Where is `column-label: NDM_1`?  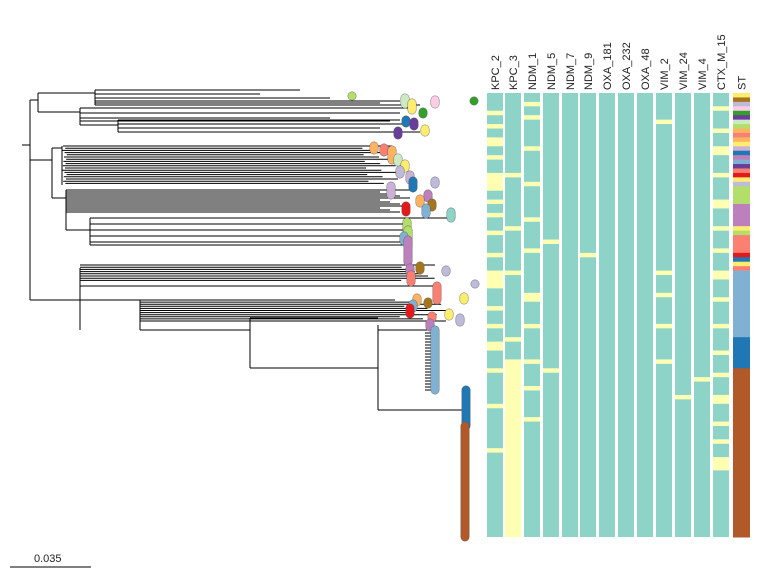 column-label: NDM_1 is located at coordinates (533, 71).